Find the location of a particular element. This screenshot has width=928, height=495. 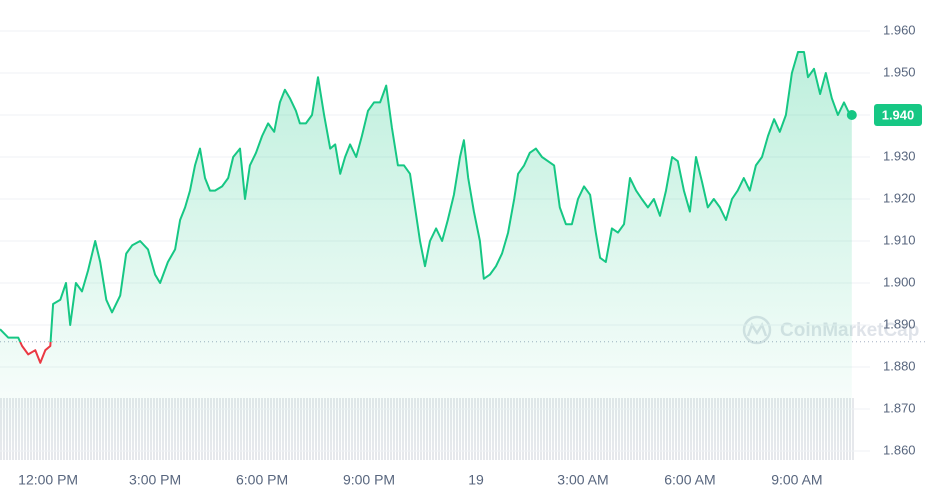

y-tick-label: 1.960 is located at coordinates (899, 29).